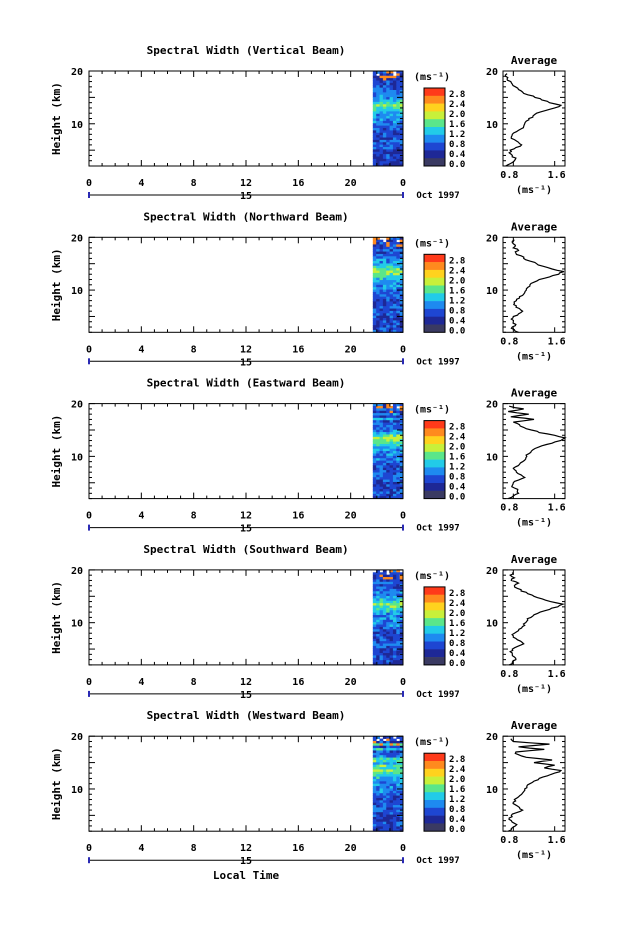 The height and width of the screenshot is (929, 624). What do you see at coordinates (444, 461) in the screenshot?
I see `colorbar: 2.82.42.01.61.20.80.40.0` at bounding box center [444, 461].